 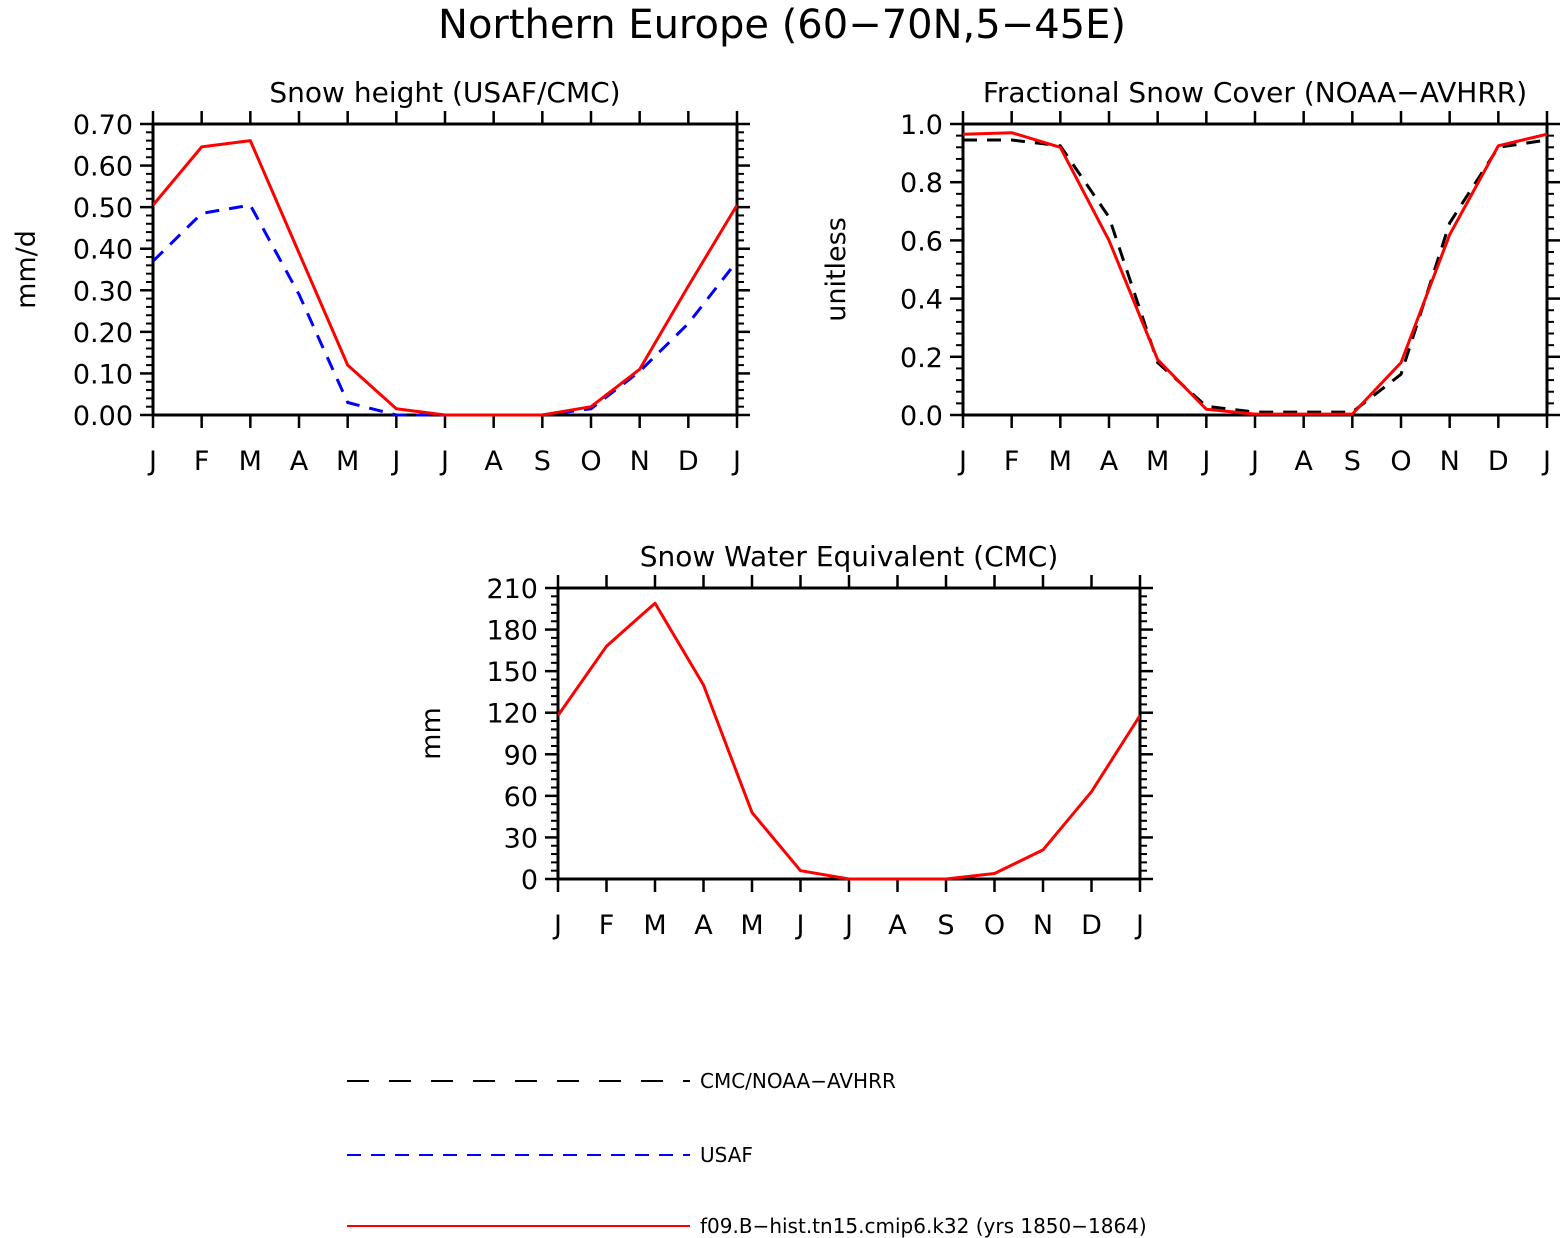 What do you see at coordinates (836, 269) in the screenshot?
I see `y-axis-label: unitless` at bounding box center [836, 269].